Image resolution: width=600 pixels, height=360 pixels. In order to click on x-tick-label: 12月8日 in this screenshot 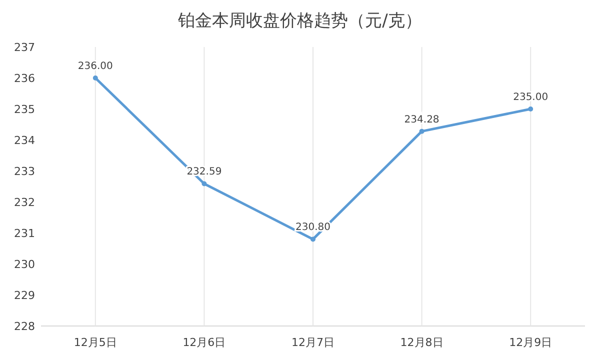, I will do `click(422, 342)`.